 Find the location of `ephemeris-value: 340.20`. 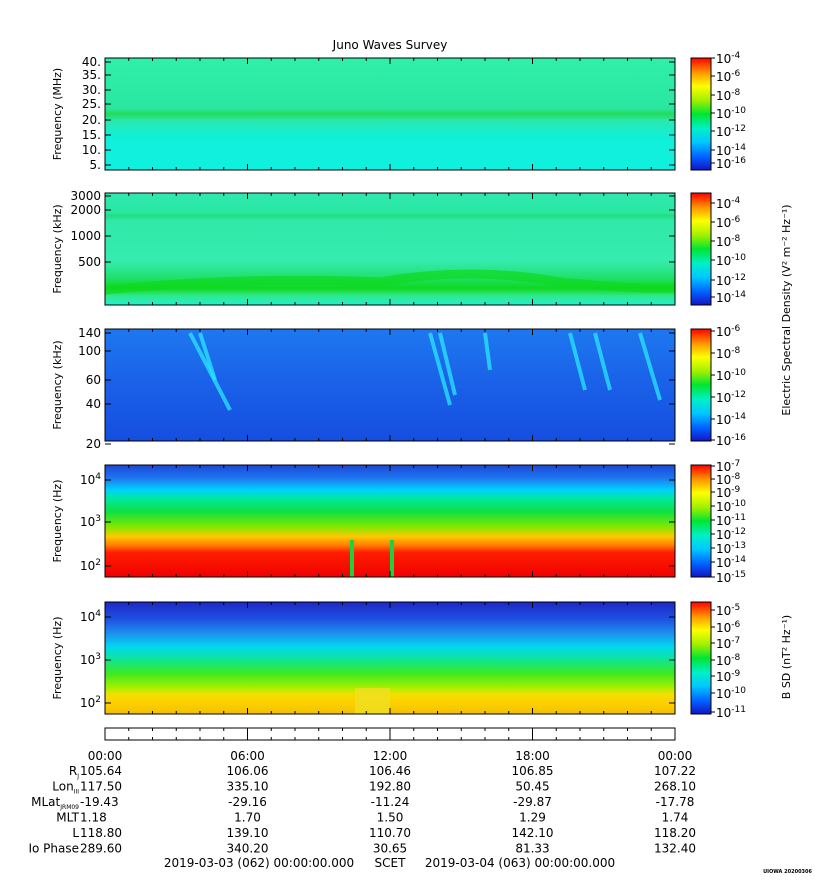

ephemeris-value: 340.20 is located at coordinates (248, 849).